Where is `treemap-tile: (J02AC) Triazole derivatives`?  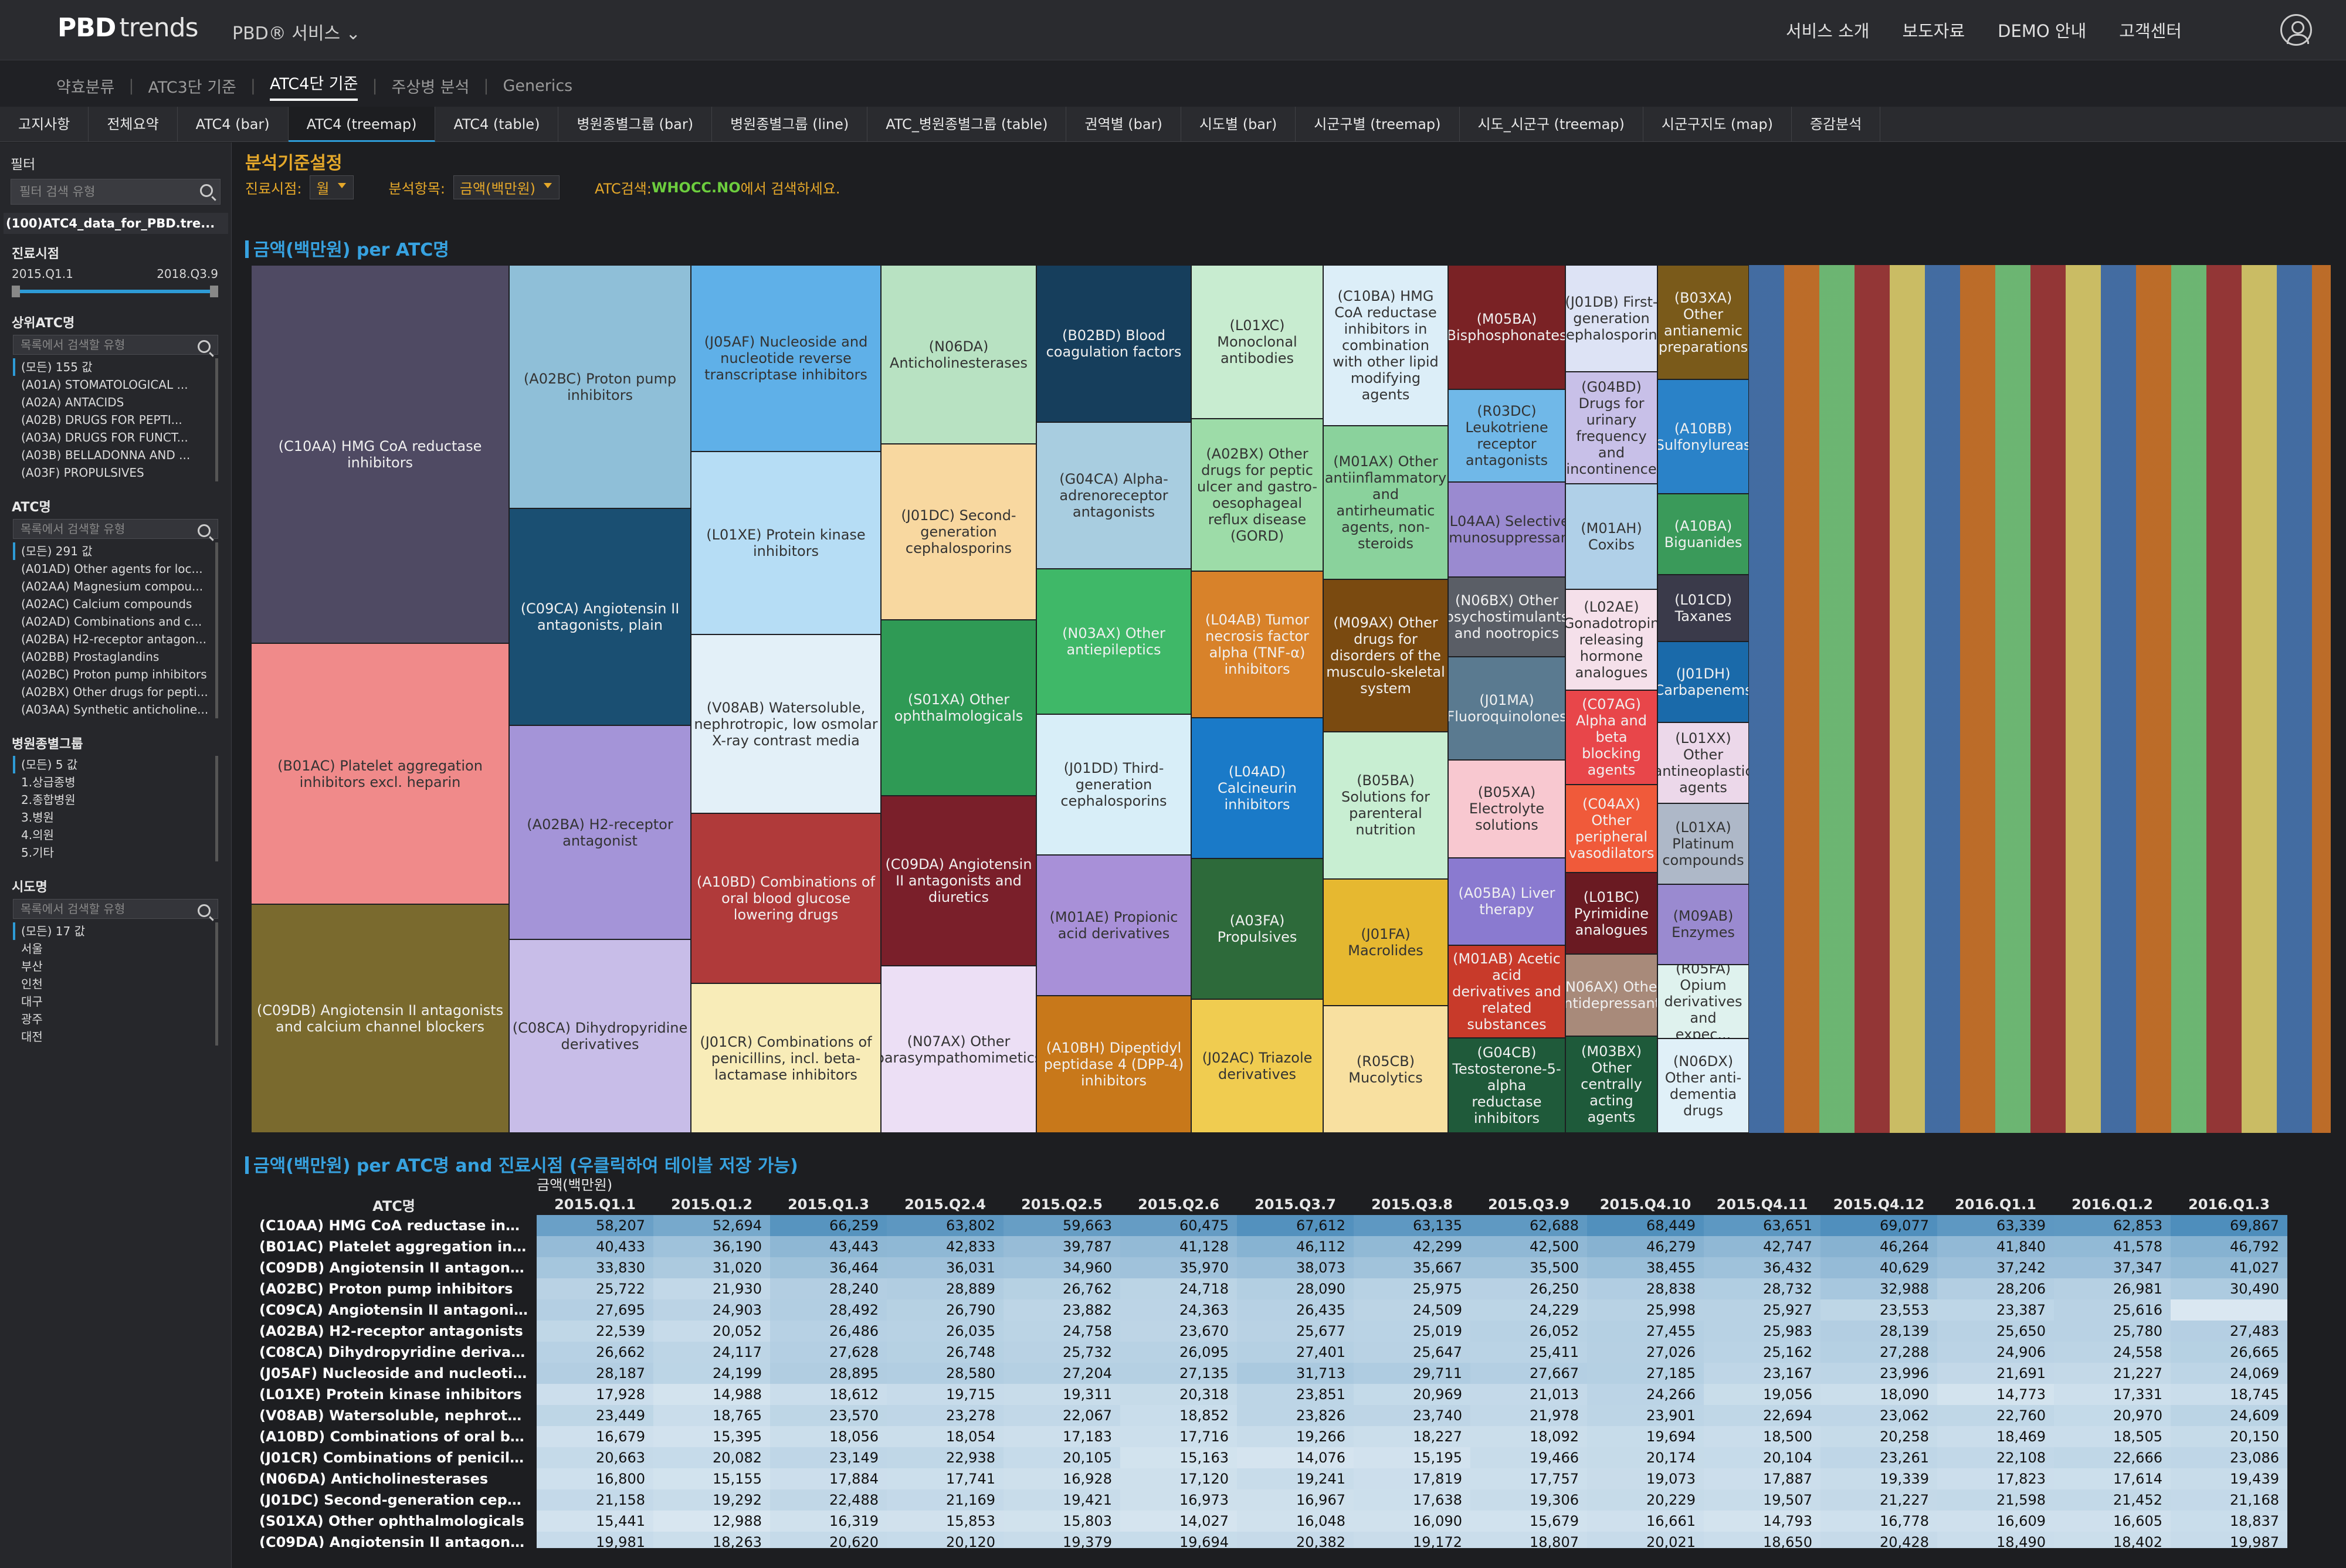
treemap-tile: (J02AC) Triazole derivatives is located at coordinates (1257, 1066).